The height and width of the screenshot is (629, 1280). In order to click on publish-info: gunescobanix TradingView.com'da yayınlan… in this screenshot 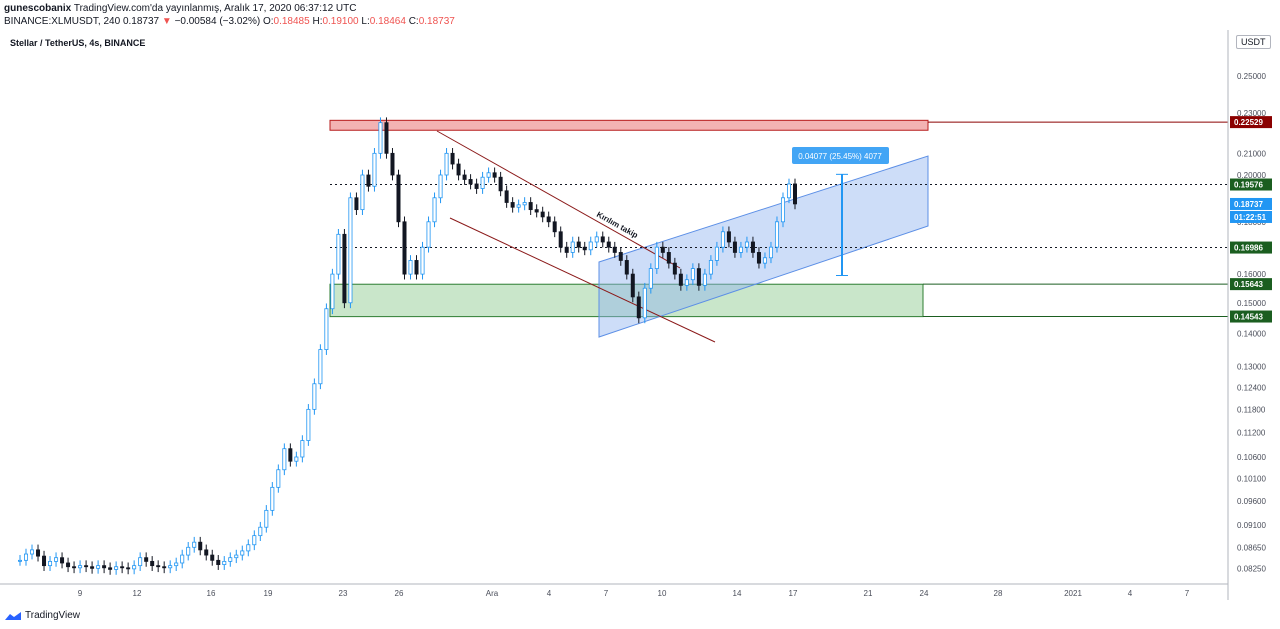, I will do `click(180, 8)`.